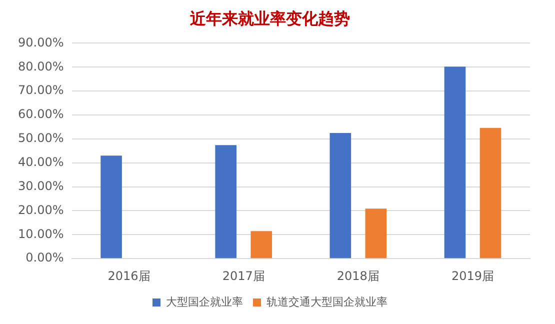  I want to click on x-tick-label: 2018届, so click(358, 275).